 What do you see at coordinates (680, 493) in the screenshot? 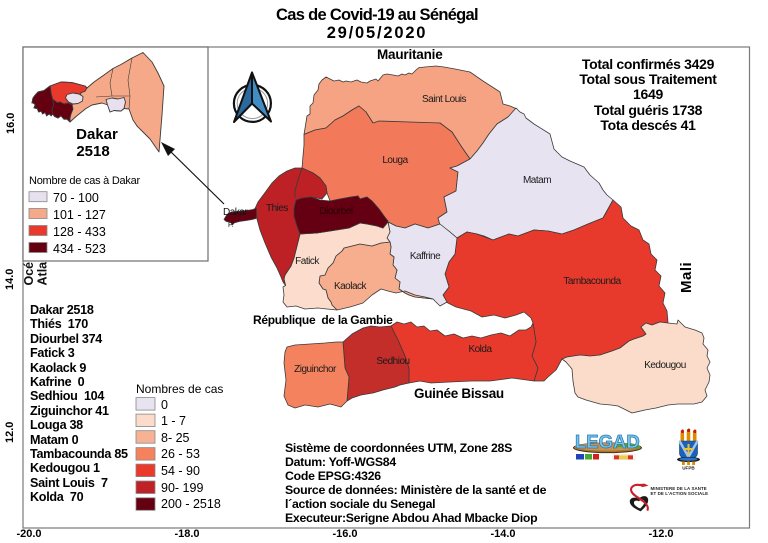
I see `svg-text: ET DE L'ACTION SOCIALE` at bounding box center [680, 493].